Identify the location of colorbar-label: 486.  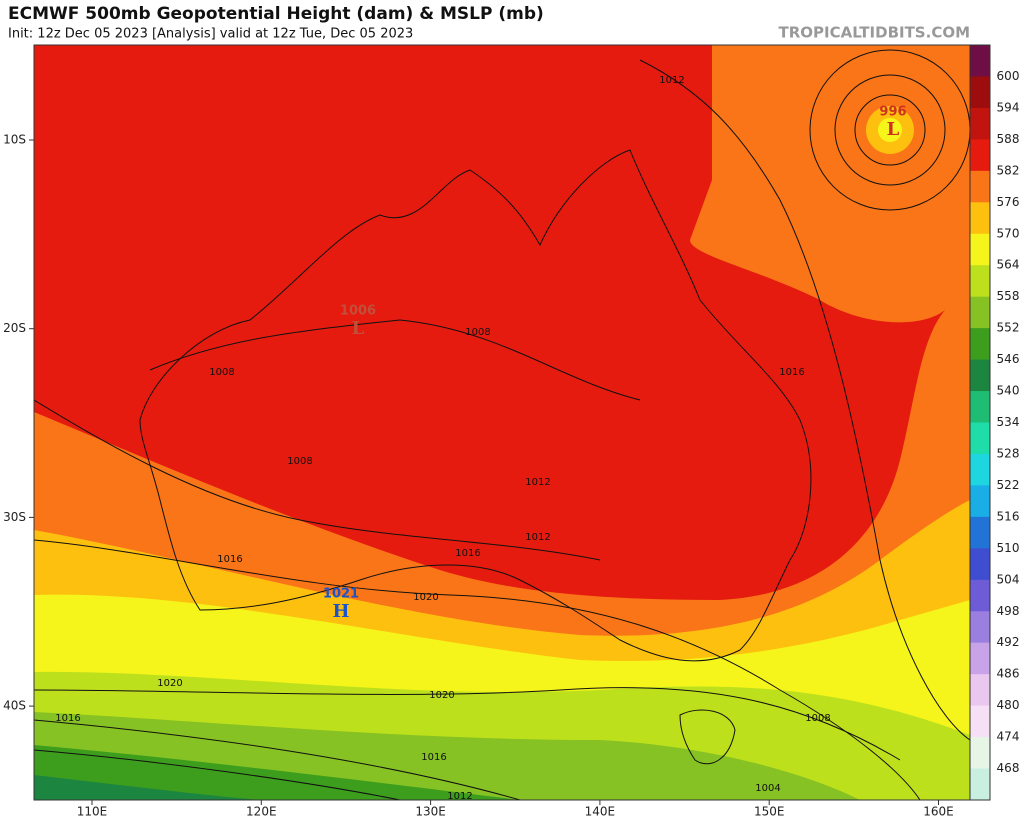
(1008, 674).